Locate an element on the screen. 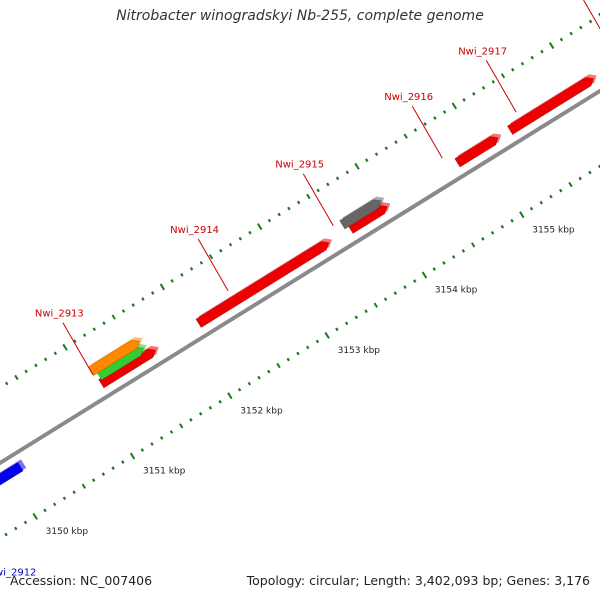 The width and height of the screenshot is (600, 600). tick-label: 3154 kbp is located at coordinates (456, 291).